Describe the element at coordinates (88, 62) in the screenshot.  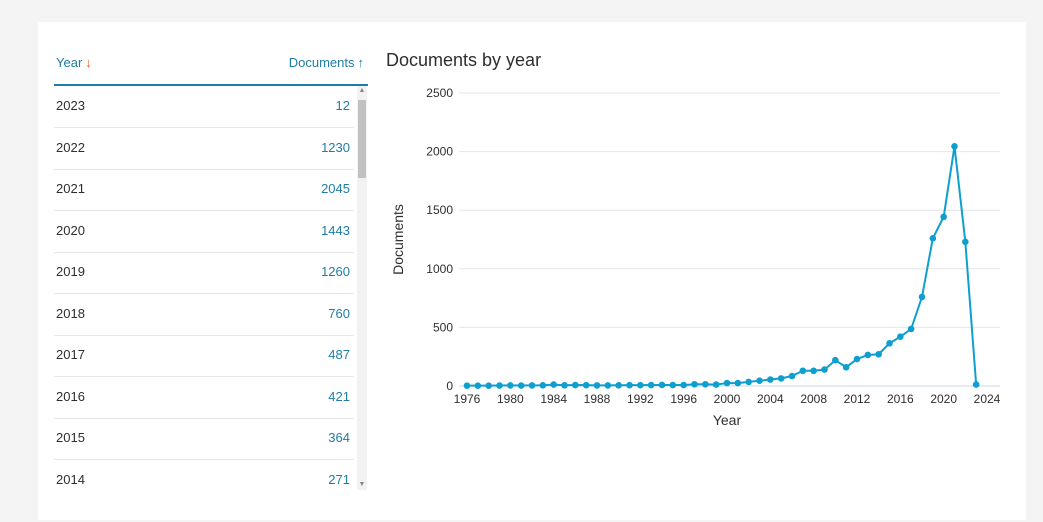
I see `sort-descending-icon: ↓` at that location.